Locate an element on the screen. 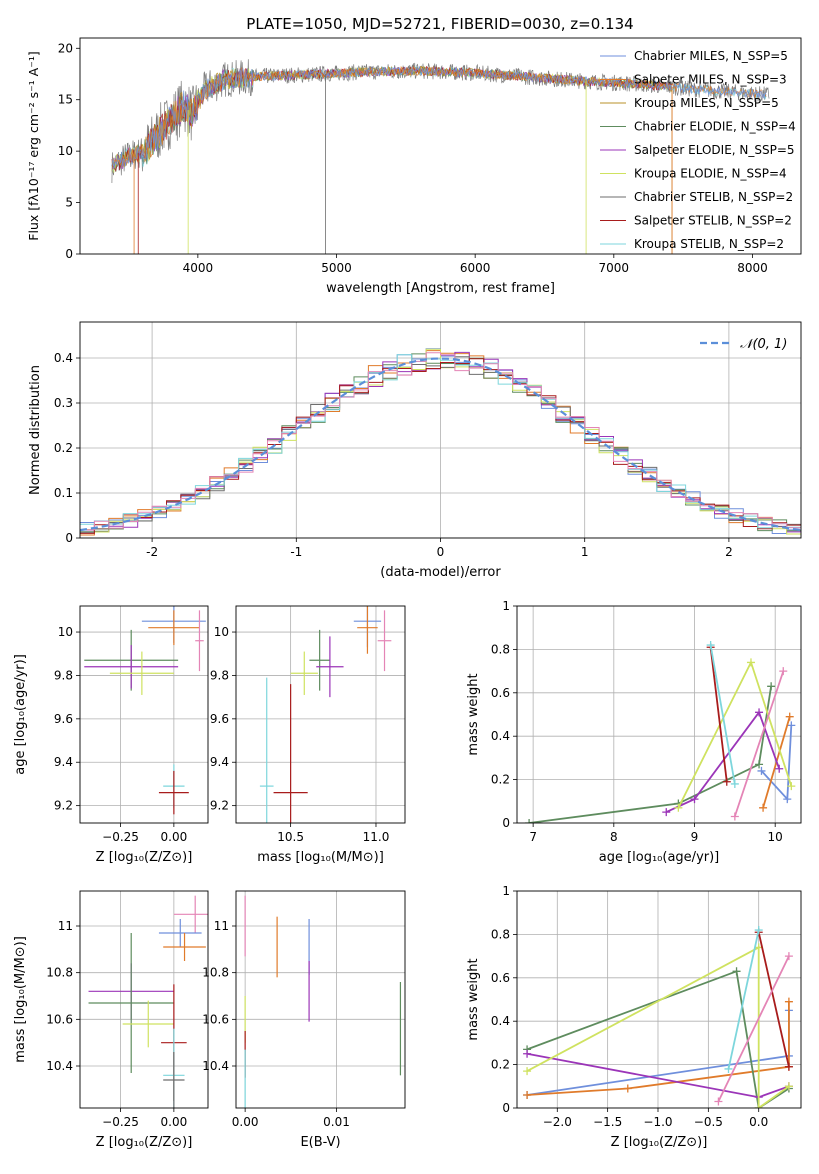 Image resolution: width=819 pixels, height=1174 pixels. residuals-xtick-label: 0 is located at coordinates (441, 552).